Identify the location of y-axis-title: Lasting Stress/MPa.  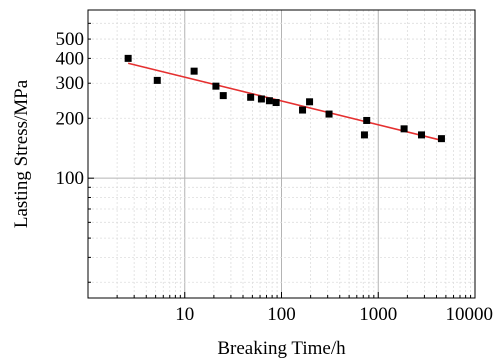
(21, 153).